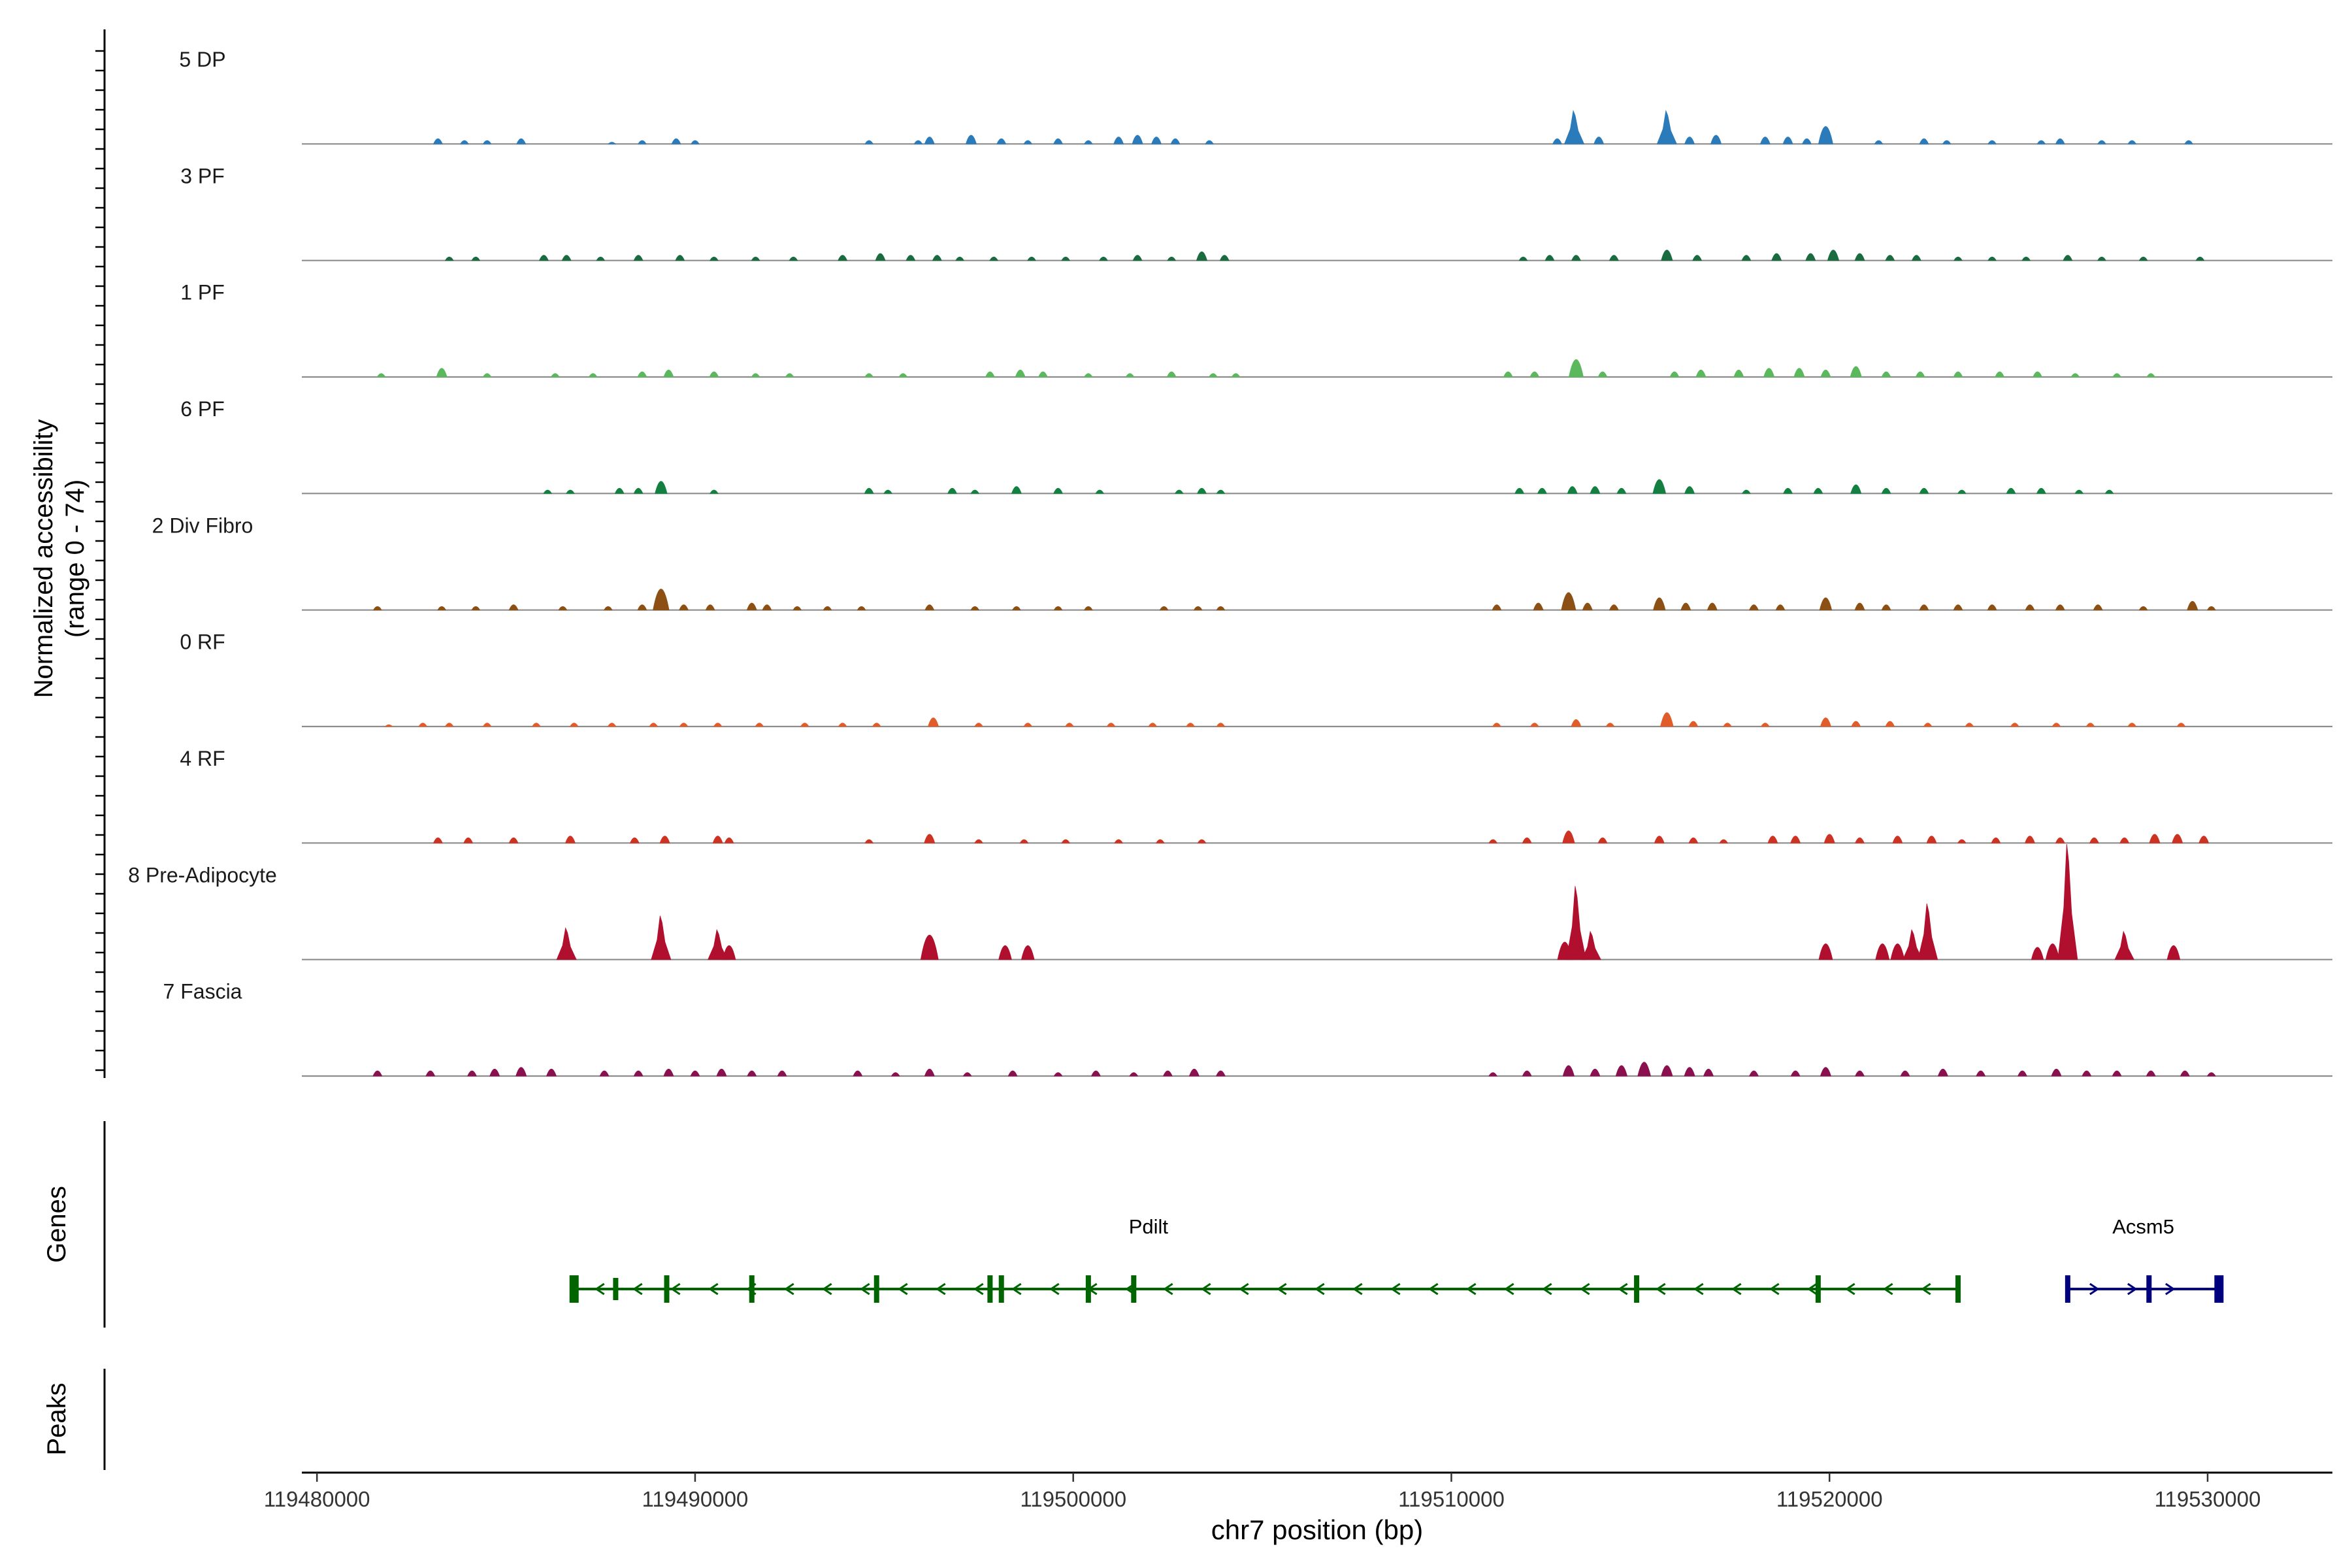 The image size is (2352, 1568). Describe the element at coordinates (202, 292) in the screenshot. I see `track-label: 1 PF` at that location.